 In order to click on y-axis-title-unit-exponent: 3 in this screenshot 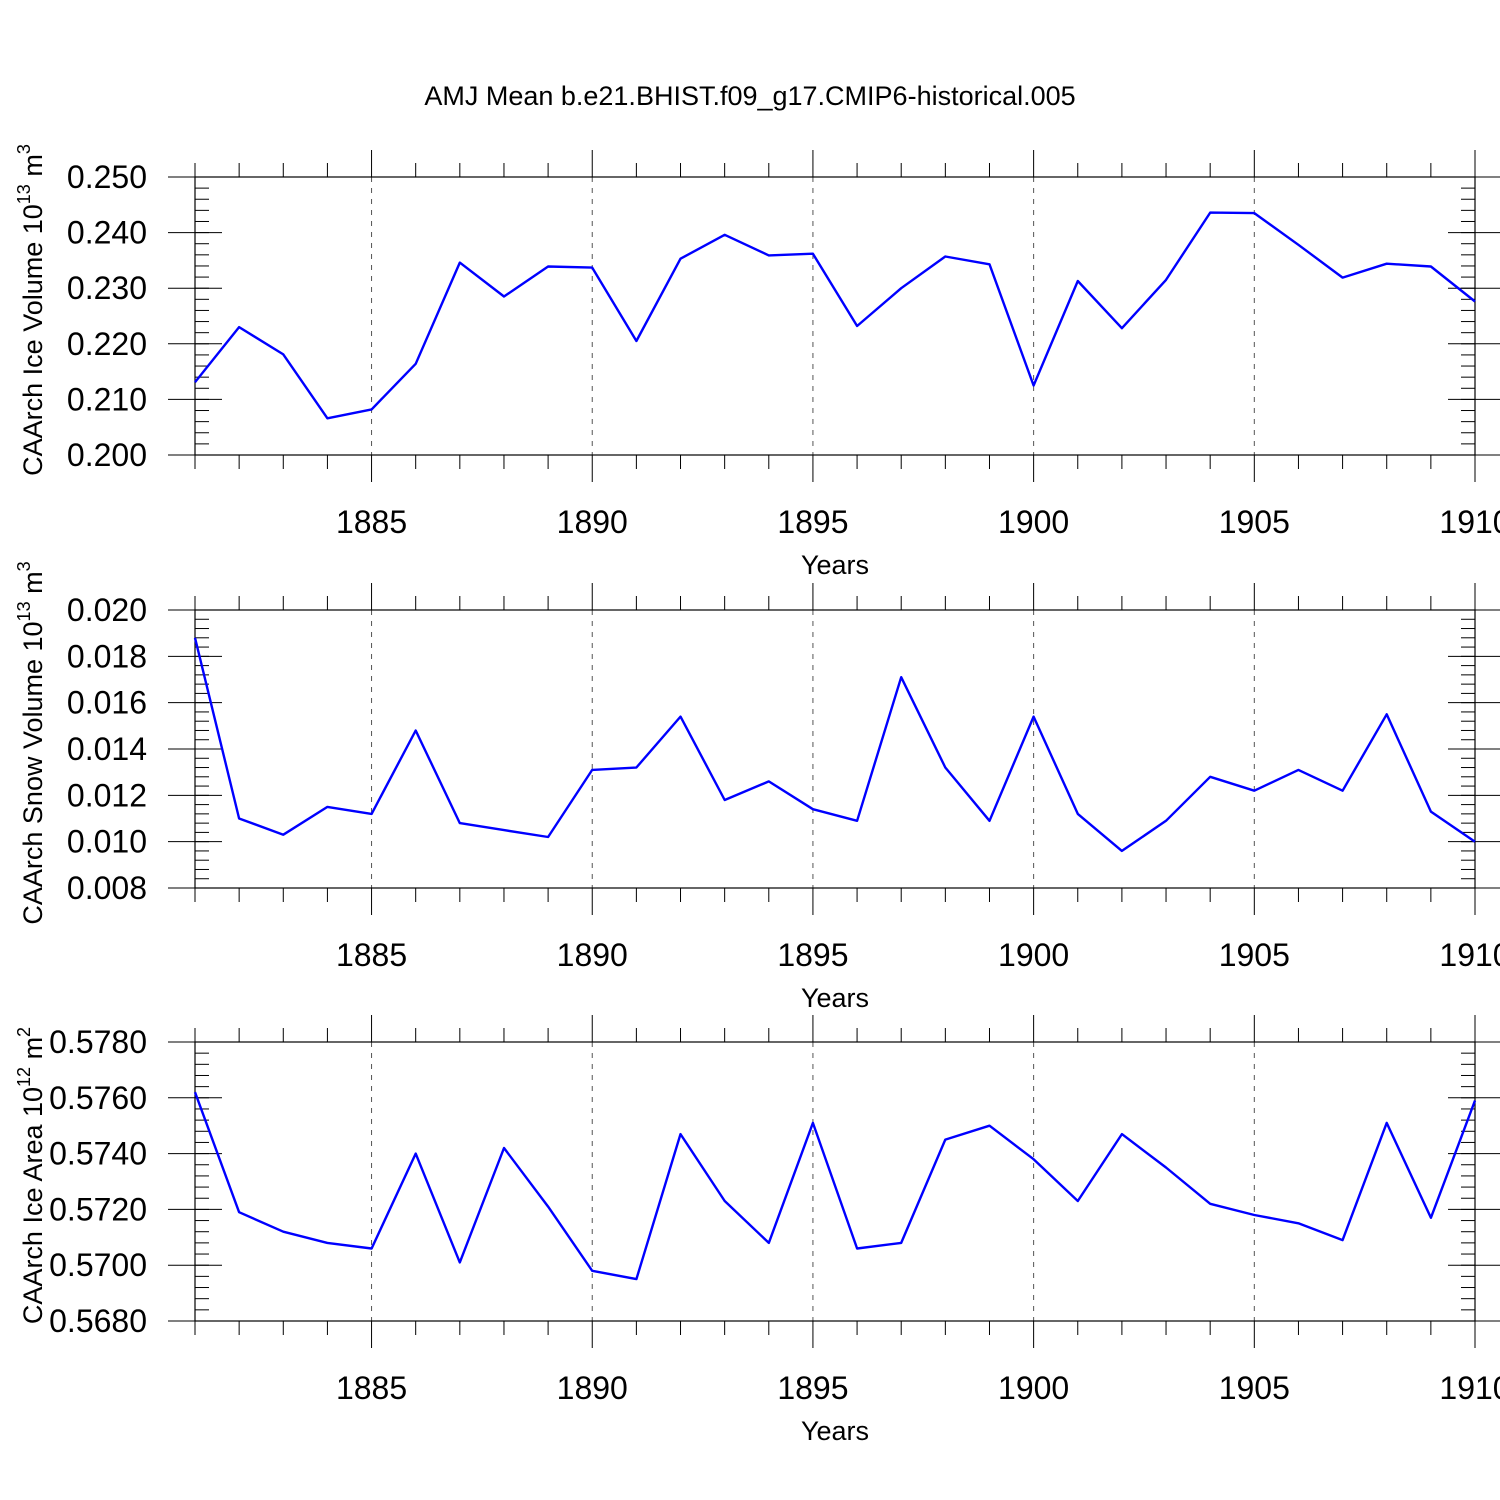, I will do `click(24, 149)`.